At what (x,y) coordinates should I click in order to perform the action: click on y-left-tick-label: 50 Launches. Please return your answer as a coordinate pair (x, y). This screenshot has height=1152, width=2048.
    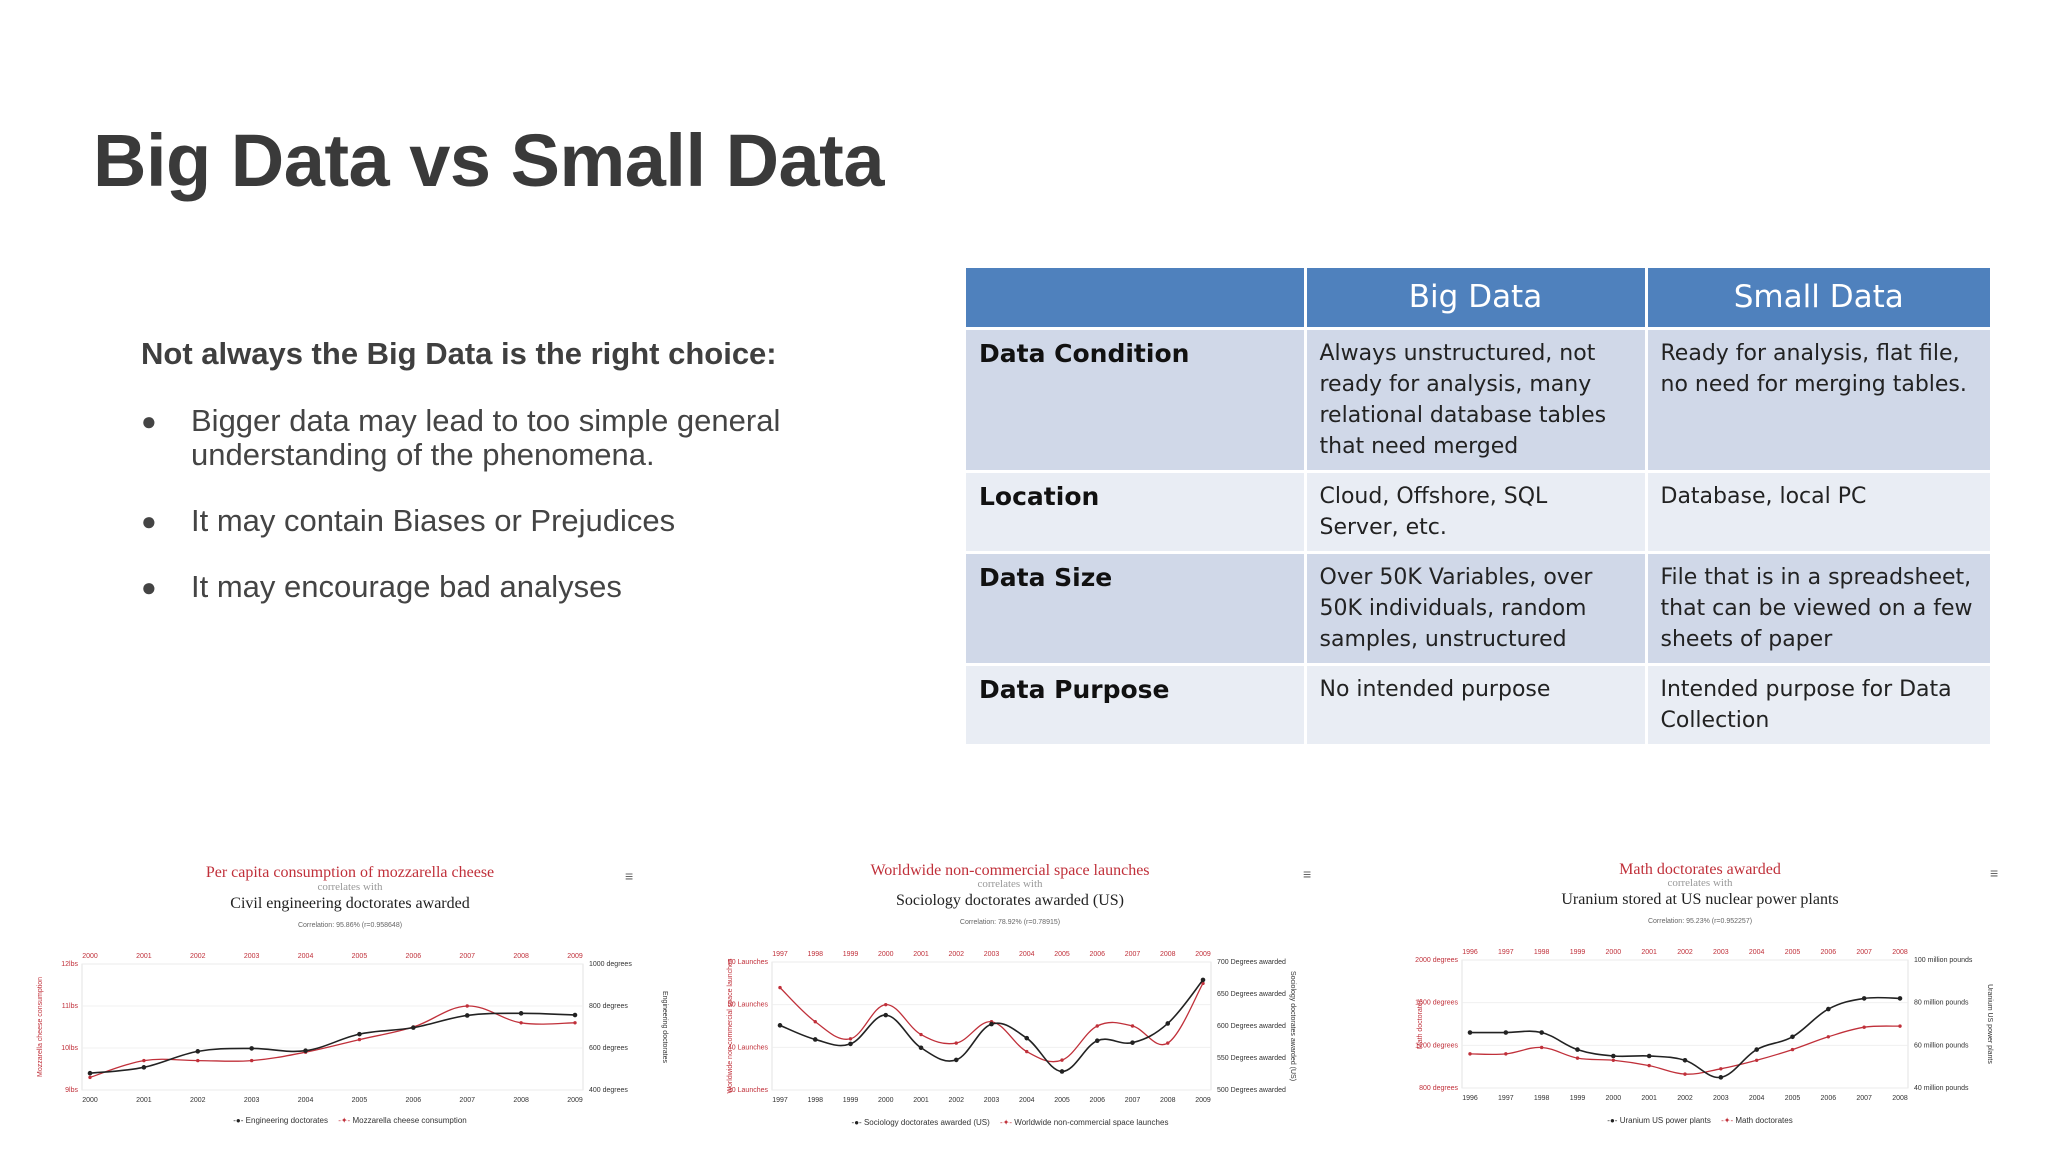
    Looking at the image, I should click on (748, 1005).